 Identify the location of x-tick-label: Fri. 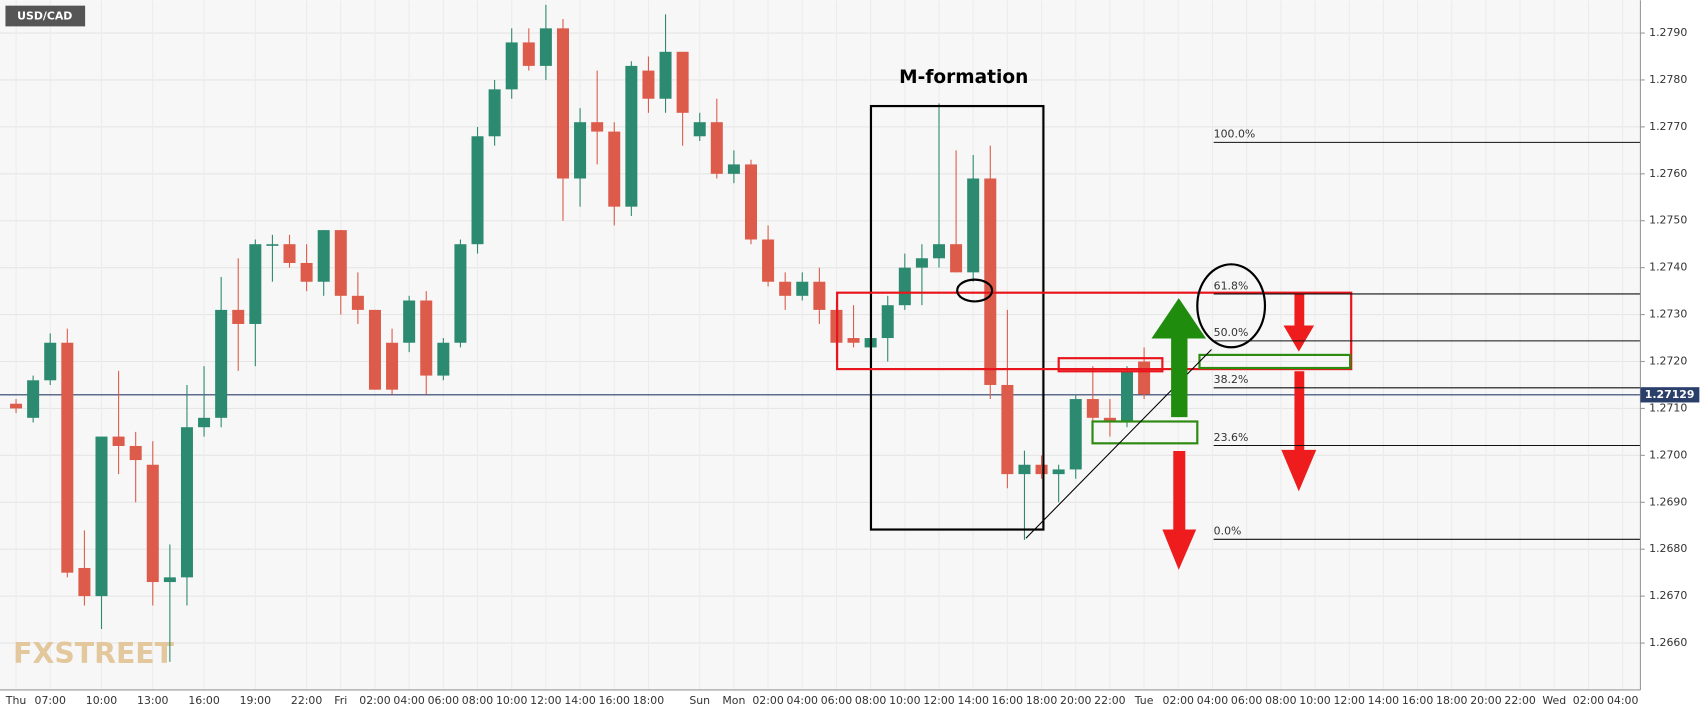
(340, 700).